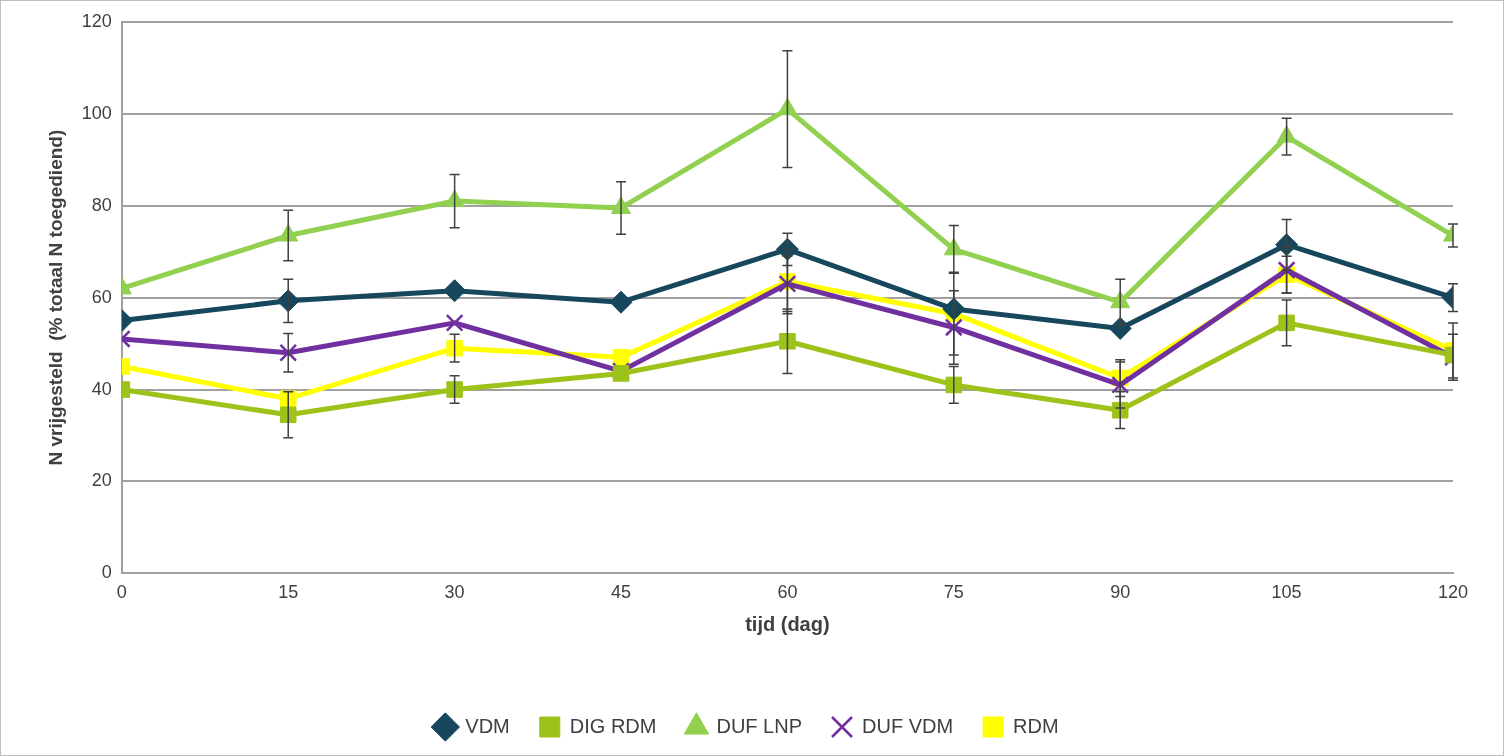  What do you see at coordinates (288, 592) in the screenshot?
I see `x-tick-label: 15` at bounding box center [288, 592].